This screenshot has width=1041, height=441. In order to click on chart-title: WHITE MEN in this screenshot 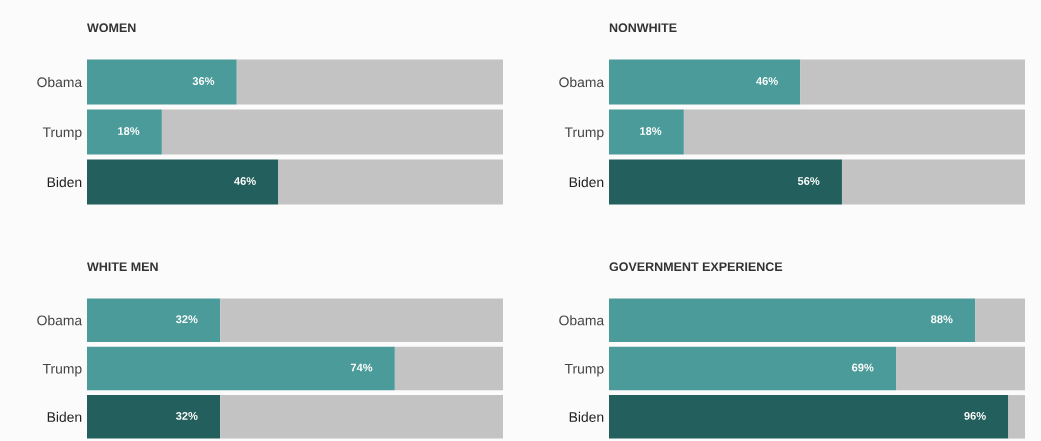, I will do `click(122, 266)`.